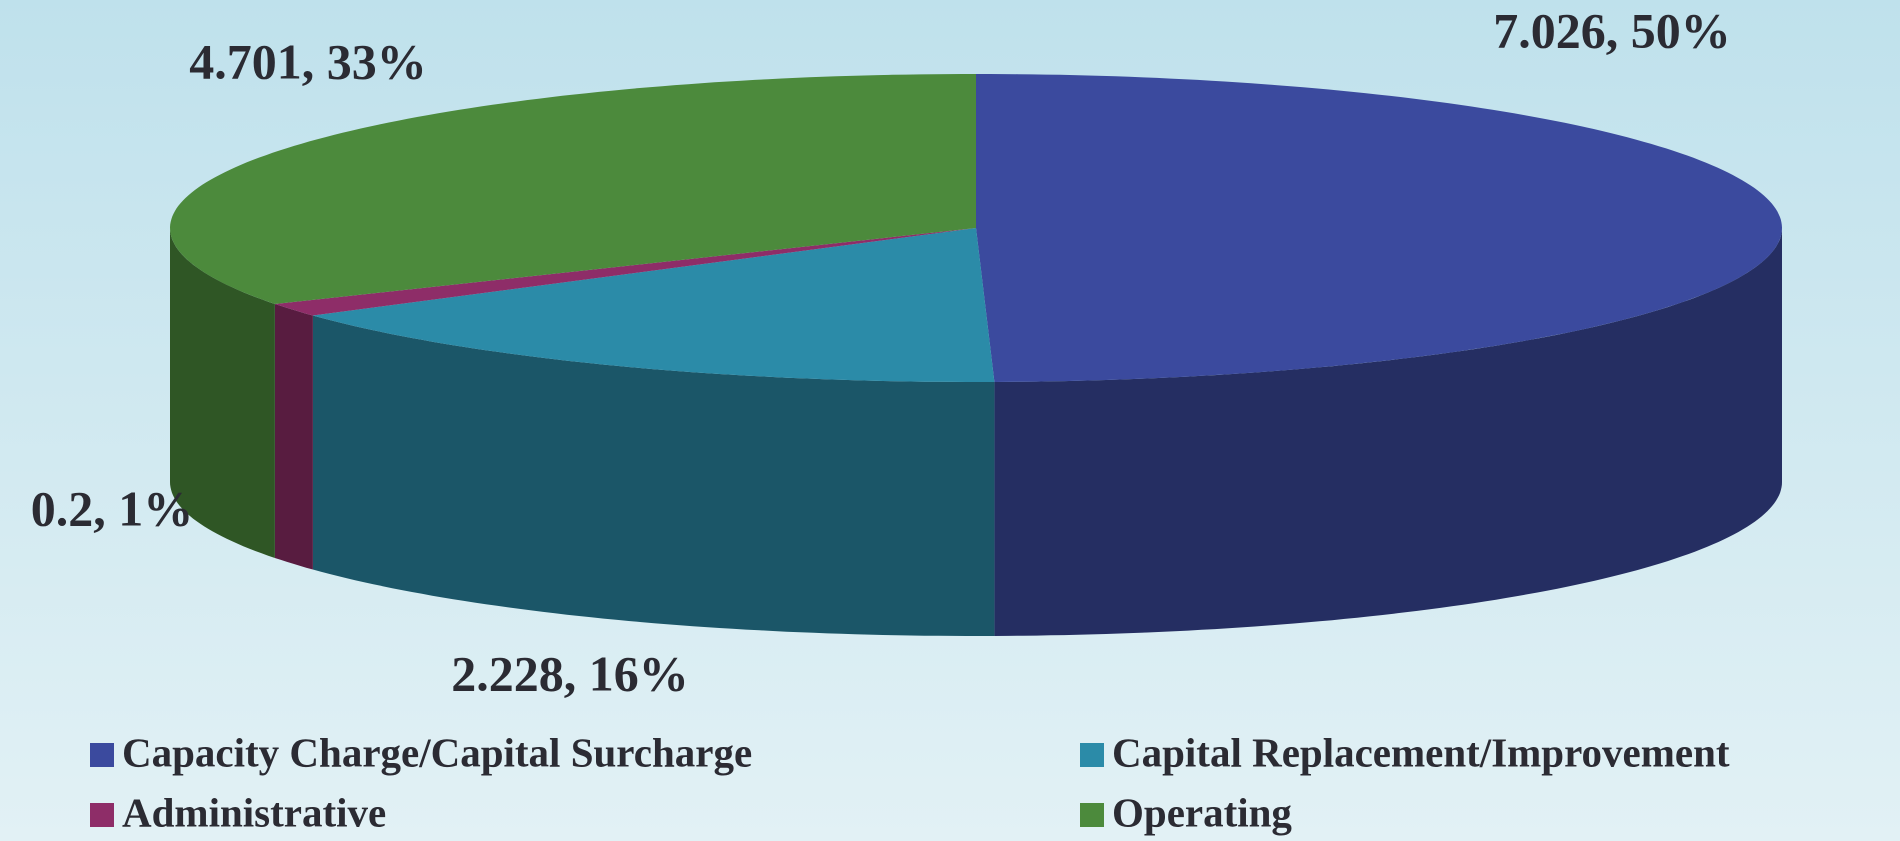 The height and width of the screenshot is (841, 1900). Describe the element at coordinates (437, 752) in the screenshot. I see `legend-label: Capacity Charge/Capital Surcharge` at that location.